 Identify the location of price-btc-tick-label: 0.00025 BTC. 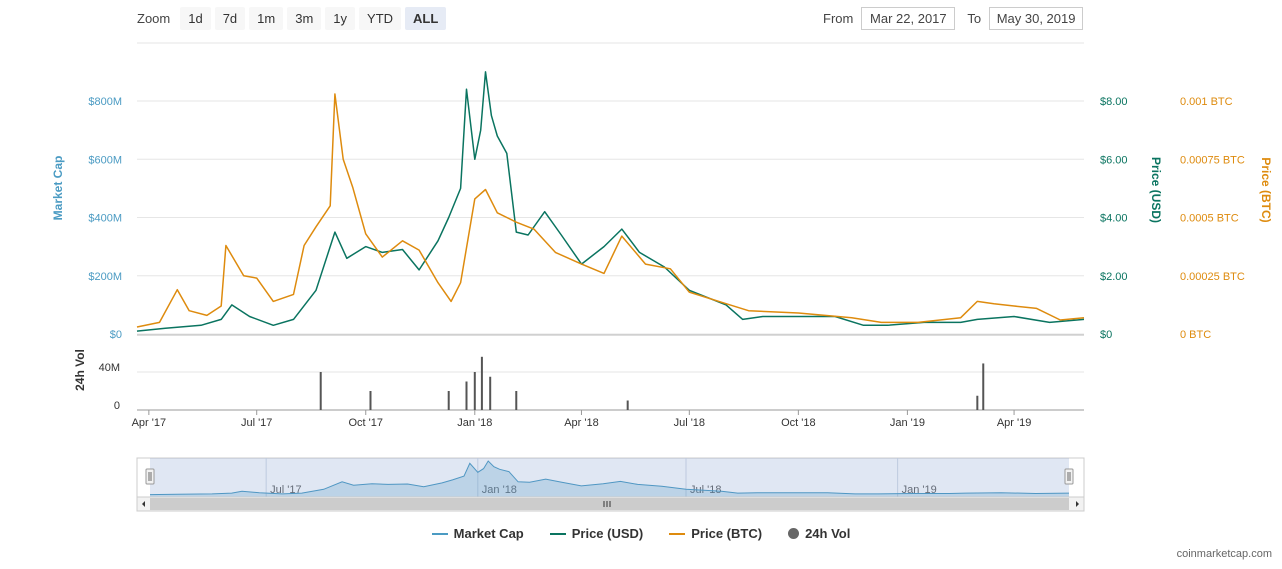
(1212, 277).